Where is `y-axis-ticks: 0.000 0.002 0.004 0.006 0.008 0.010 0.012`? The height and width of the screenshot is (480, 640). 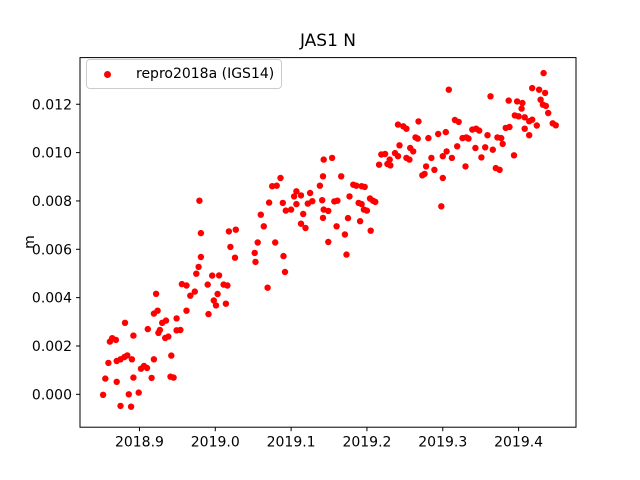
y-axis-ticks: 0.000 0.002 0.004 0.006 0.008 0.010 0.012 is located at coordinates (56, 250).